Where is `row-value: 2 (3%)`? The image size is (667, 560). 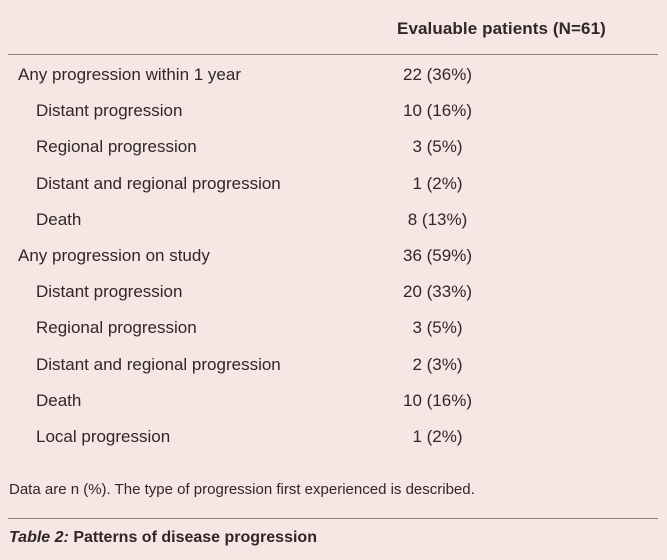
row-value: 2 (3%) is located at coordinates (437, 364).